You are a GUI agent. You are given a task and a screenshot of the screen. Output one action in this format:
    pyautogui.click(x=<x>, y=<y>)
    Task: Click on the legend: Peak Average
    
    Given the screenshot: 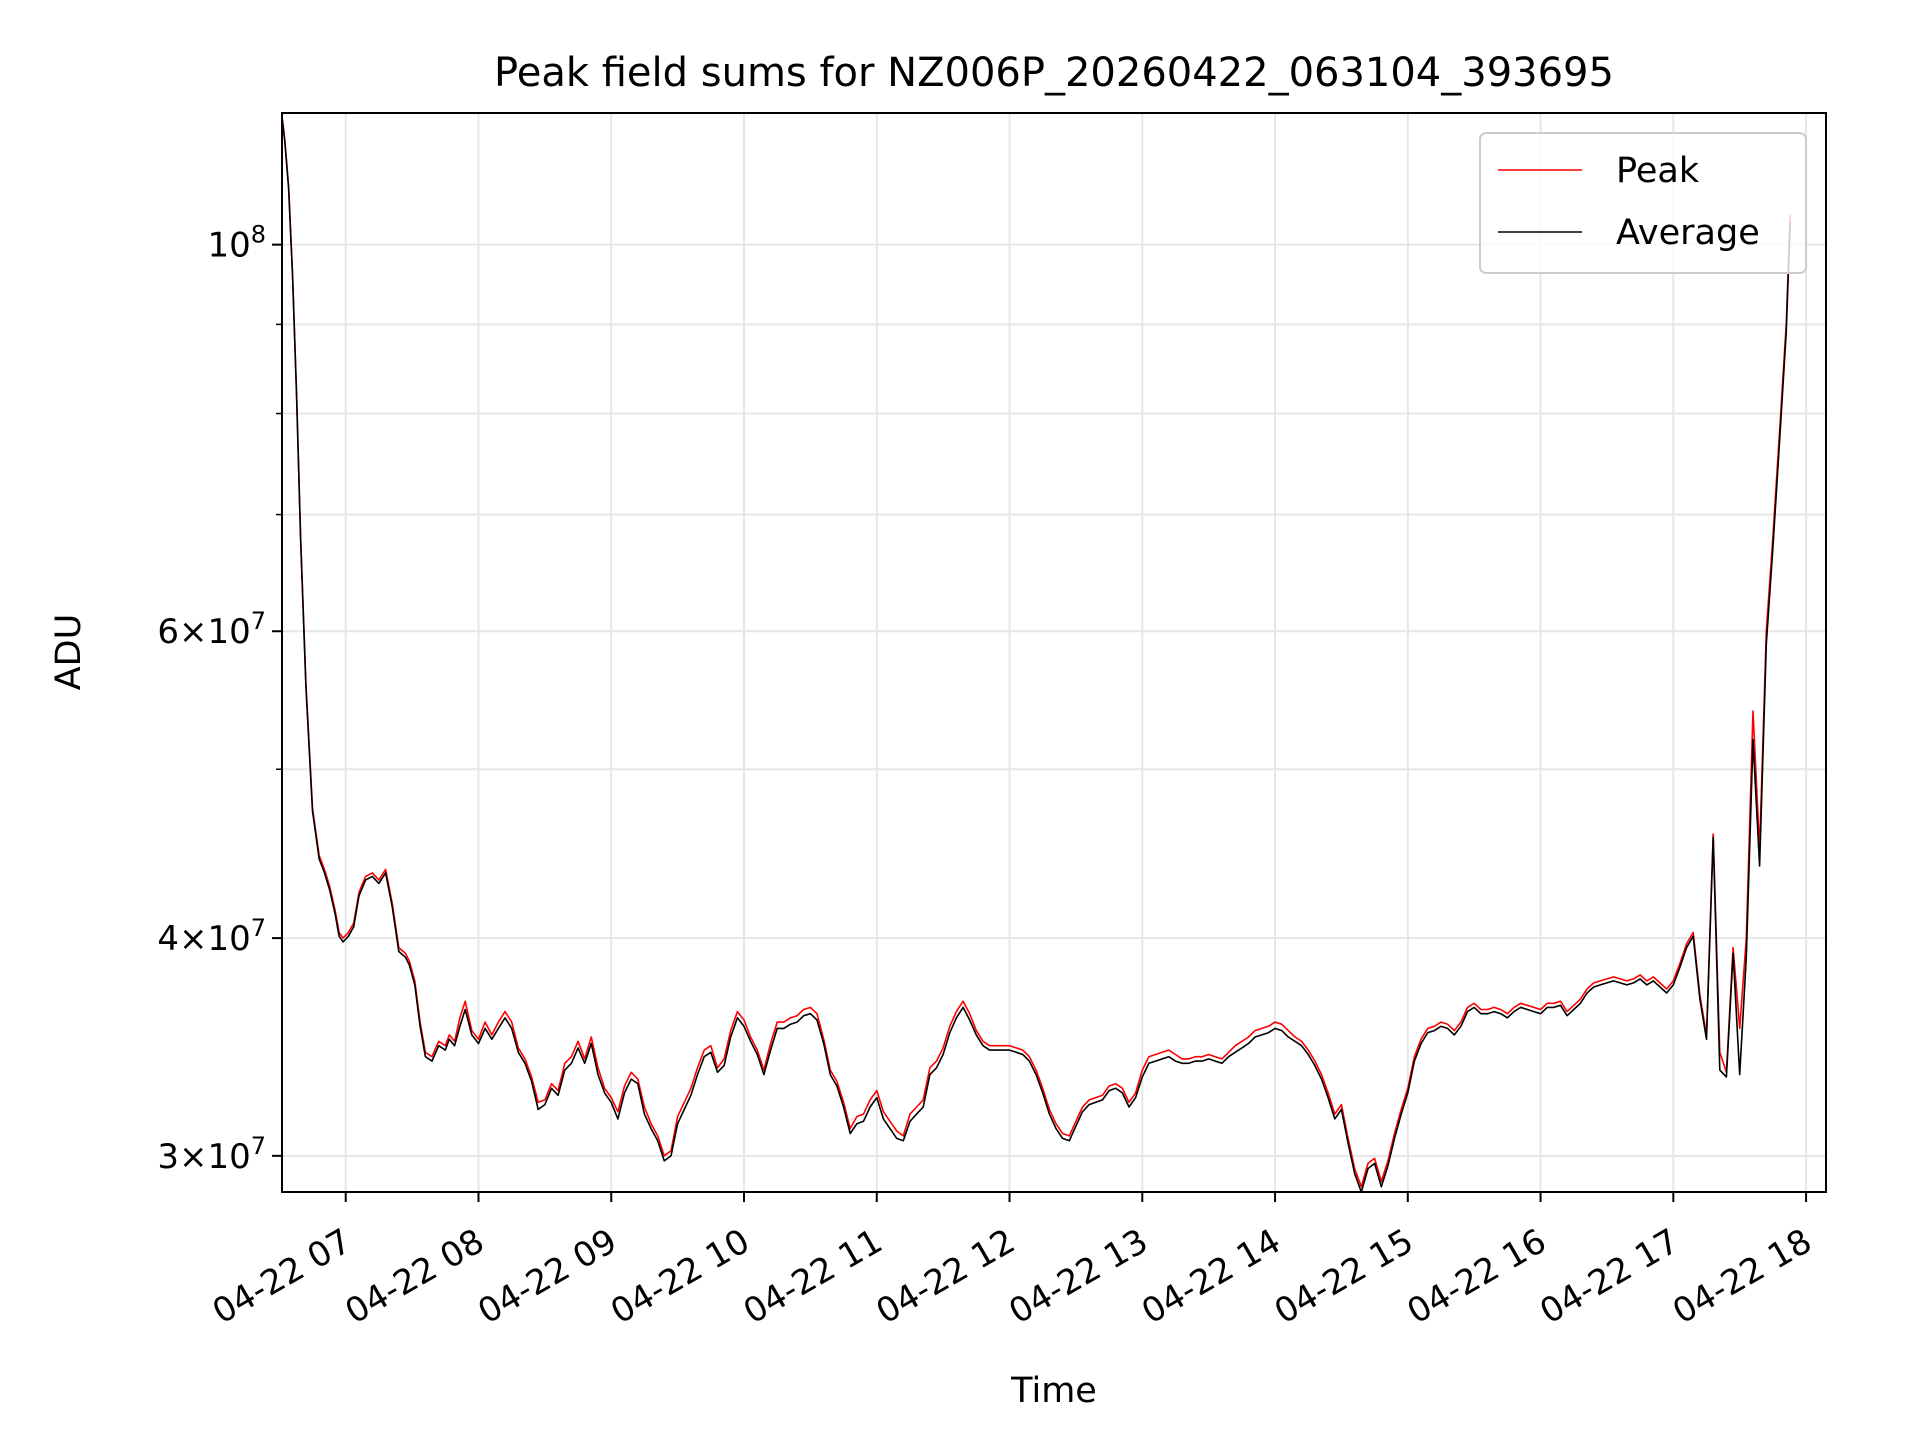 What is the action you would take?
    pyautogui.click(x=1643, y=203)
    